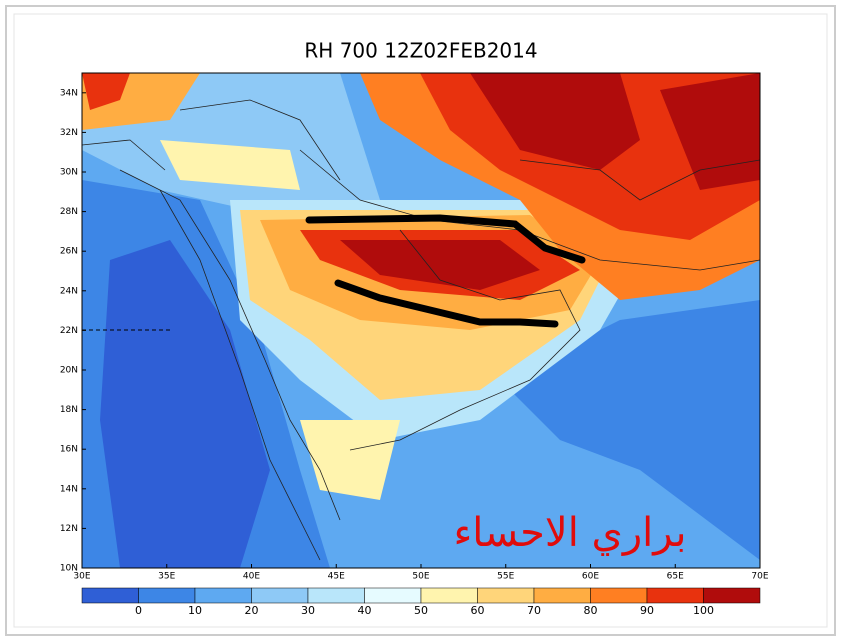  What do you see at coordinates (478, 610) in the screenshot?
I see `colorbar-label: 60` at bounding box center [478, 610].